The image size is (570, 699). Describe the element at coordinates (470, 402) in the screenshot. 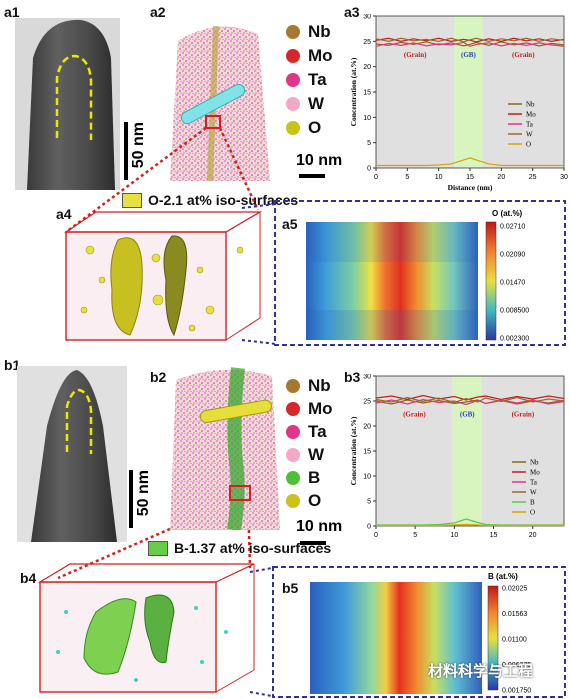

I see `series-line-ta` at that location.